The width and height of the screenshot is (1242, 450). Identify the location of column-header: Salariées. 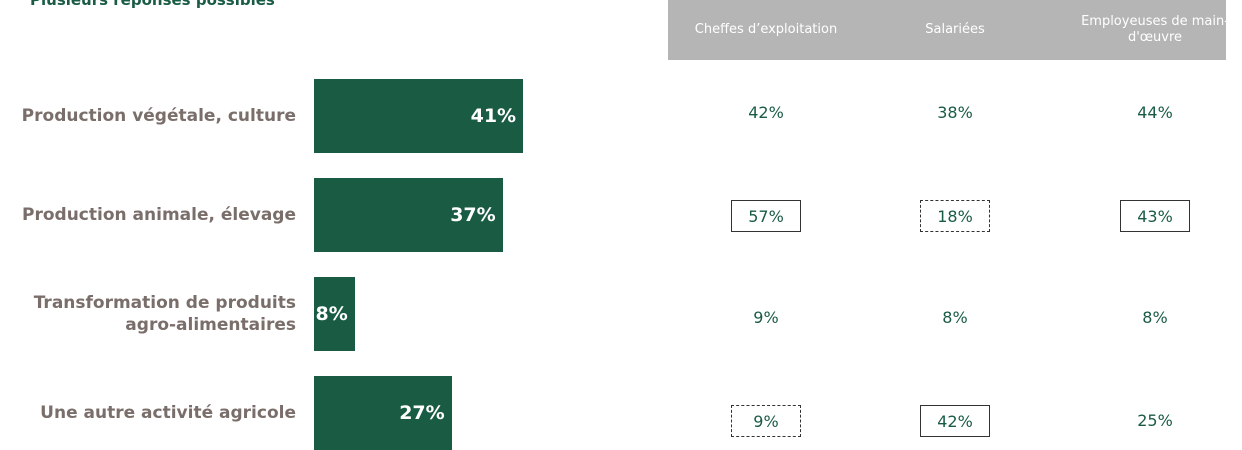
(955, 29).